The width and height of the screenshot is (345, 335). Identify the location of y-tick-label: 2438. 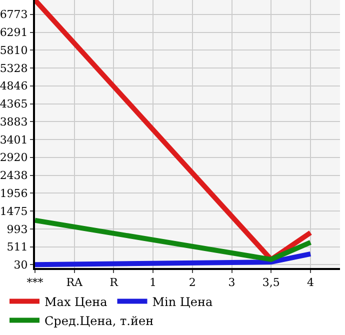
(14, 175).